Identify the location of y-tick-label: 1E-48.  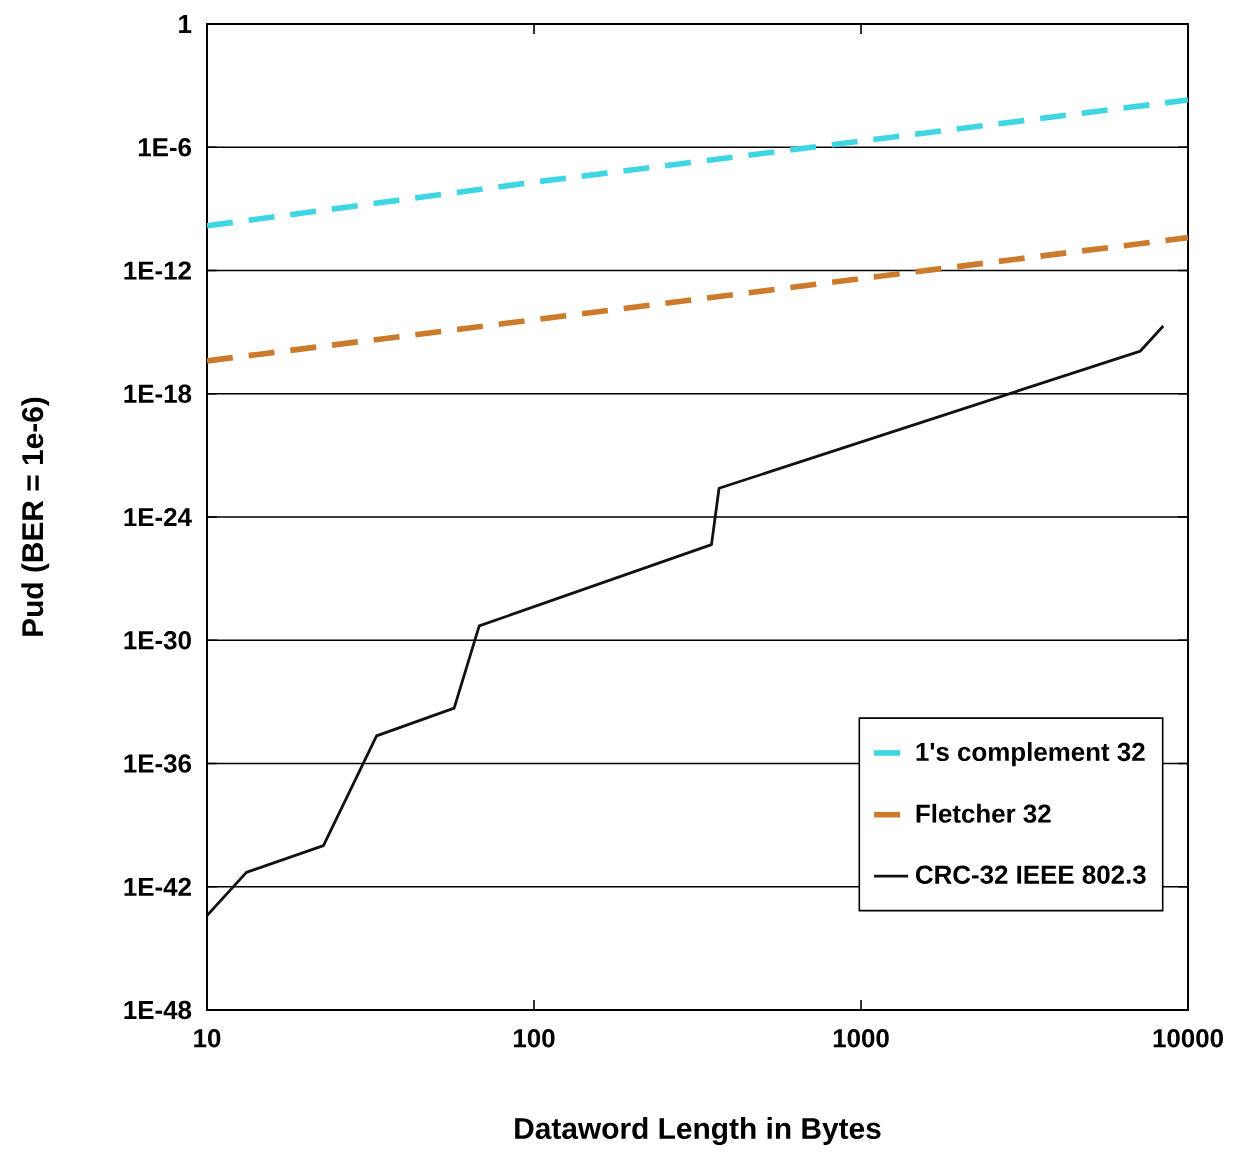
(158, 1010).